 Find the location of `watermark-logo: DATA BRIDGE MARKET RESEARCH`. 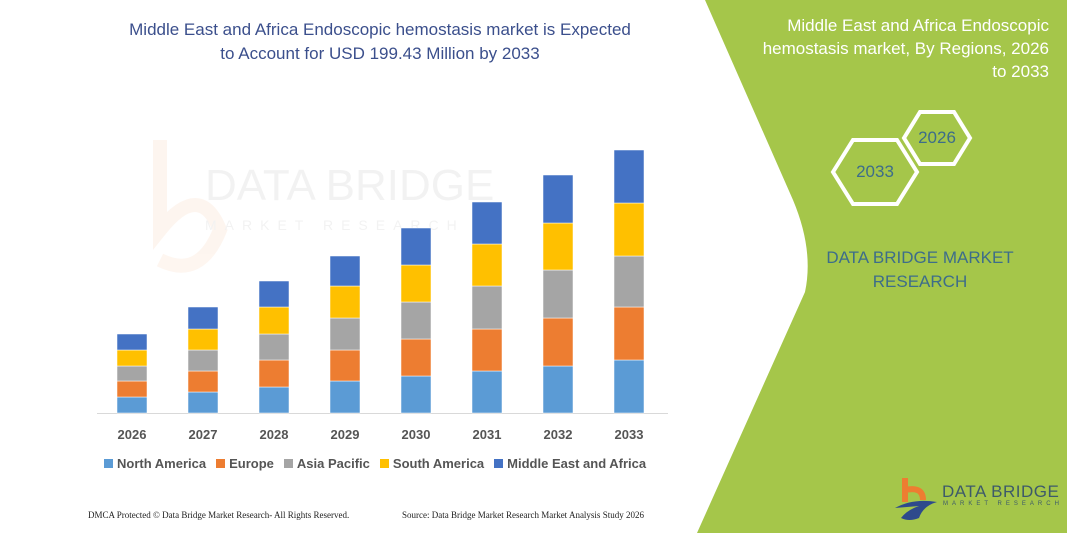

watermark-logo: DATA BRIDGE MARKET RESEARCH is located at coordinates (323, 206).